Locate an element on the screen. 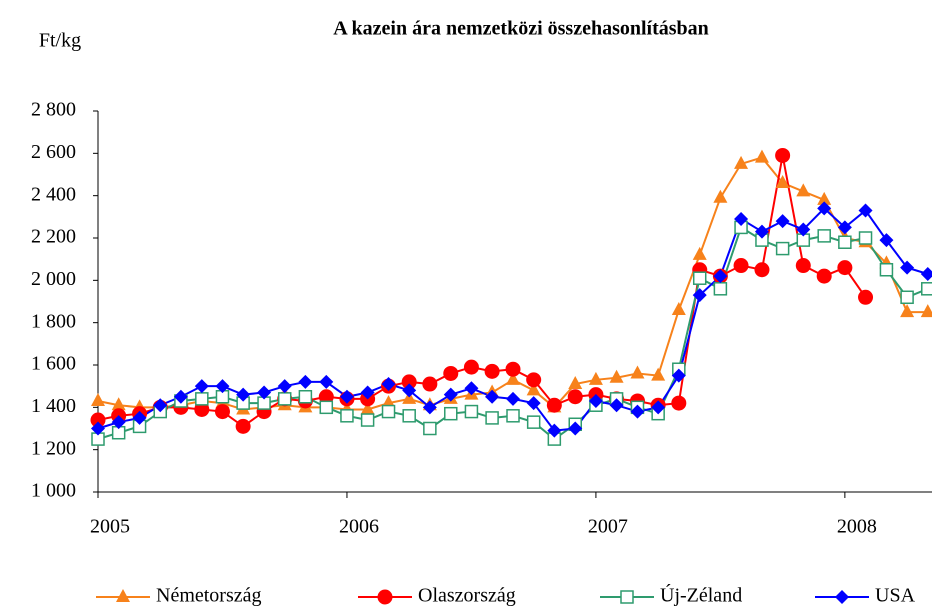 This screenshot has height=611, width=932. y-axis-label: Ft/kg is located at coordinates (60, 41).